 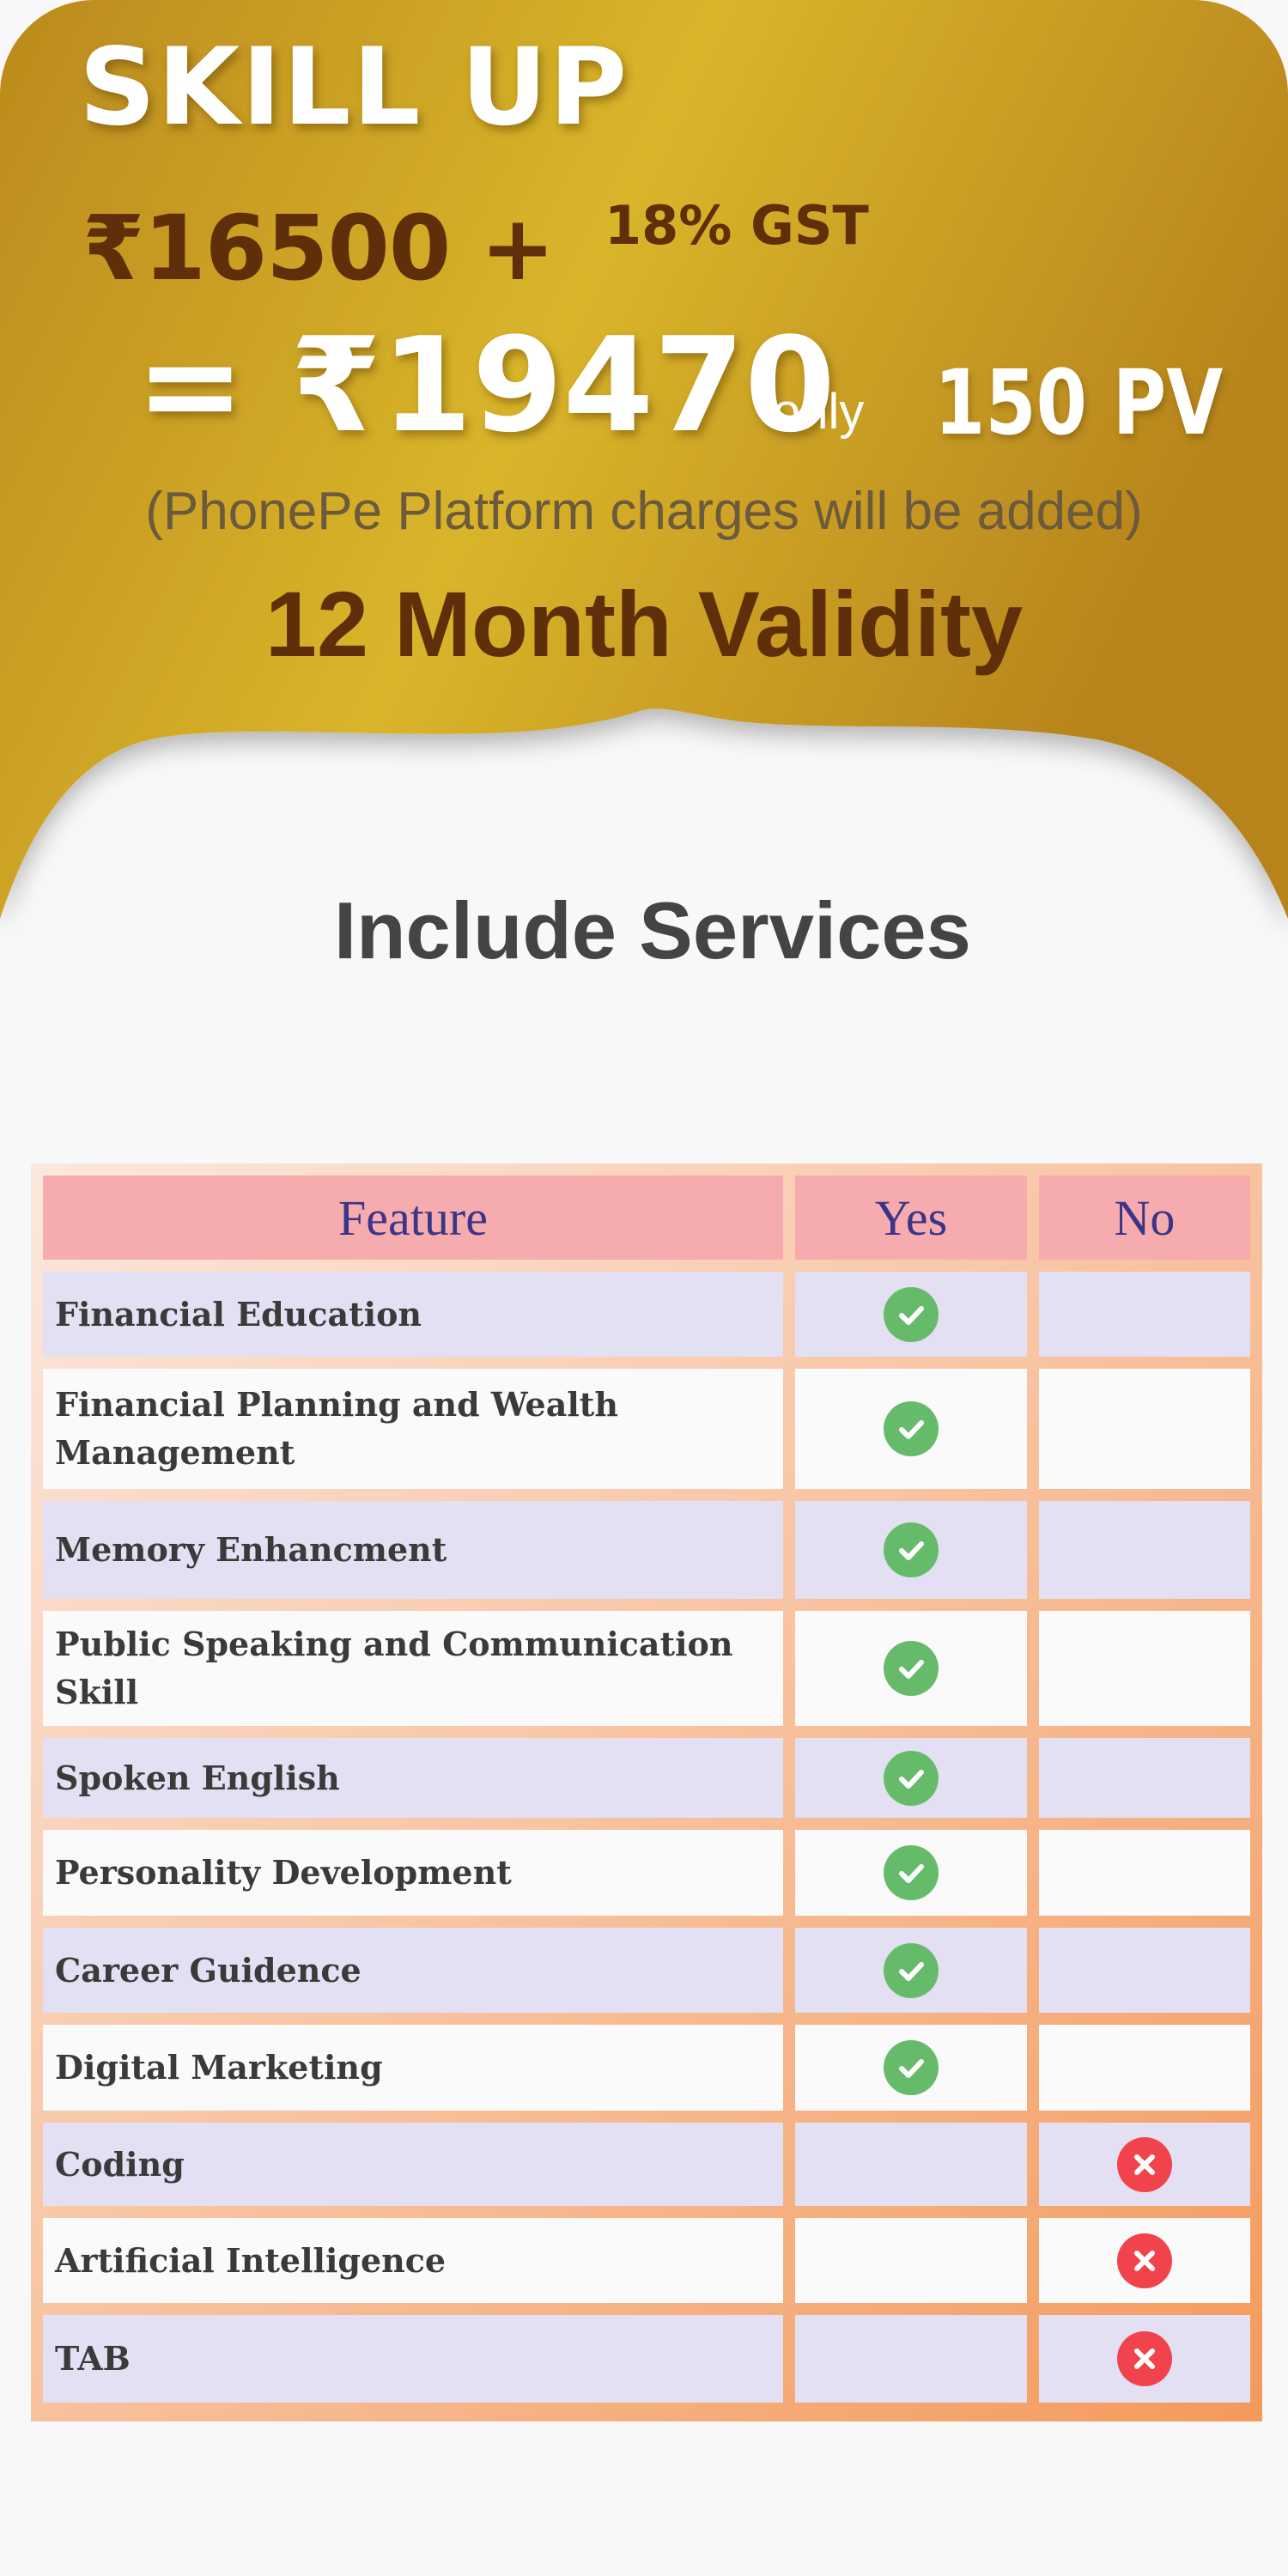 What do you see at coordinates (486, 385) in the screenshot?
I see `total-price: = ₹19470` at bounding box center [486, 385].